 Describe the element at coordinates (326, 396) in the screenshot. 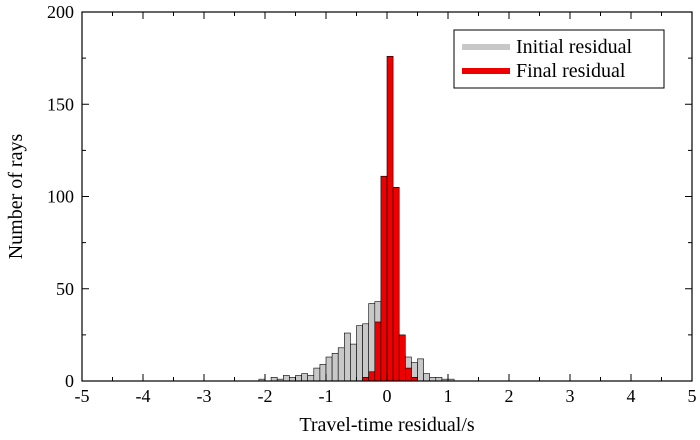

I see `x-tick-label-4: -1` at that location.